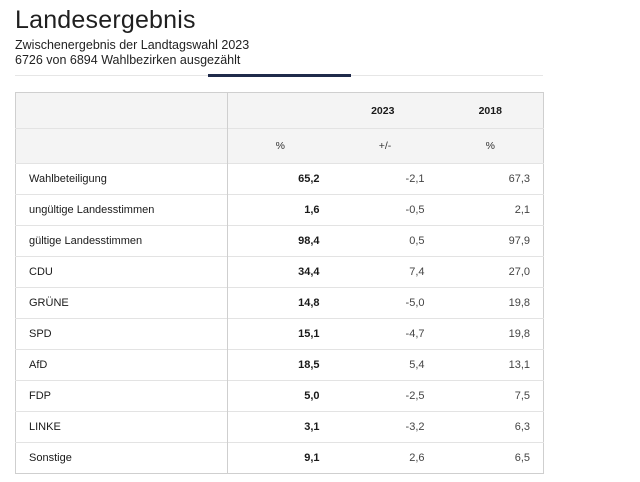 Image resolution: width=640 pixels, height=482 pixels. I want to click on header-unit-change: +/-, so click(385, 146).